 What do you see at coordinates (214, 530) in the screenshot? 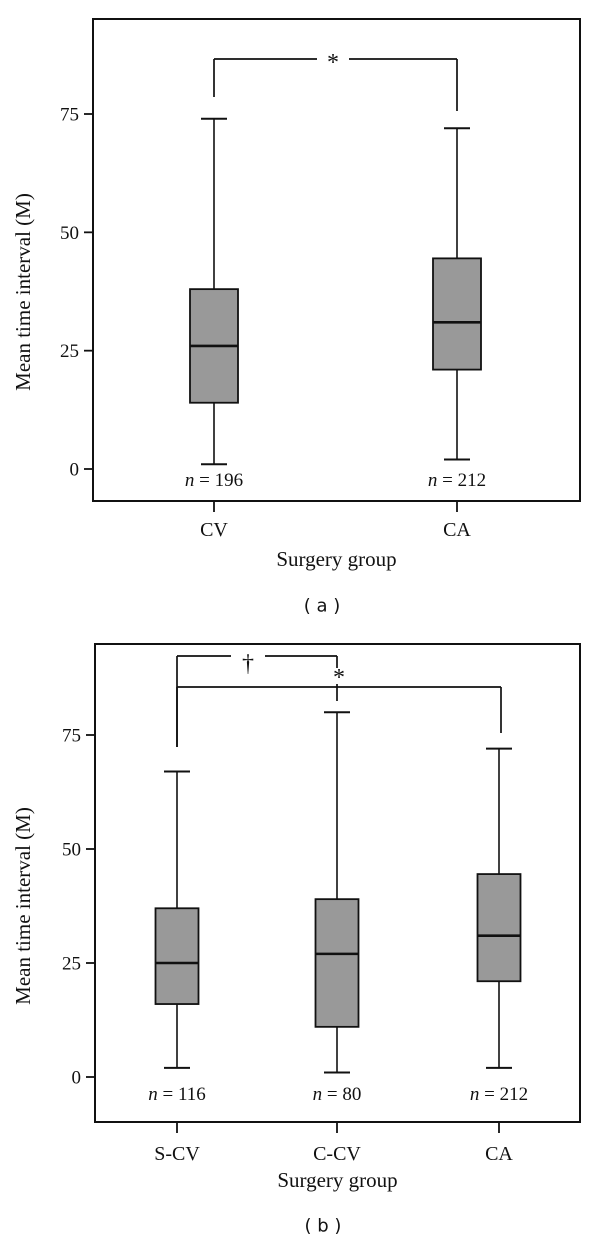
I see `panel-a-group-label-CV: CV` at bounding box center [214, 530].